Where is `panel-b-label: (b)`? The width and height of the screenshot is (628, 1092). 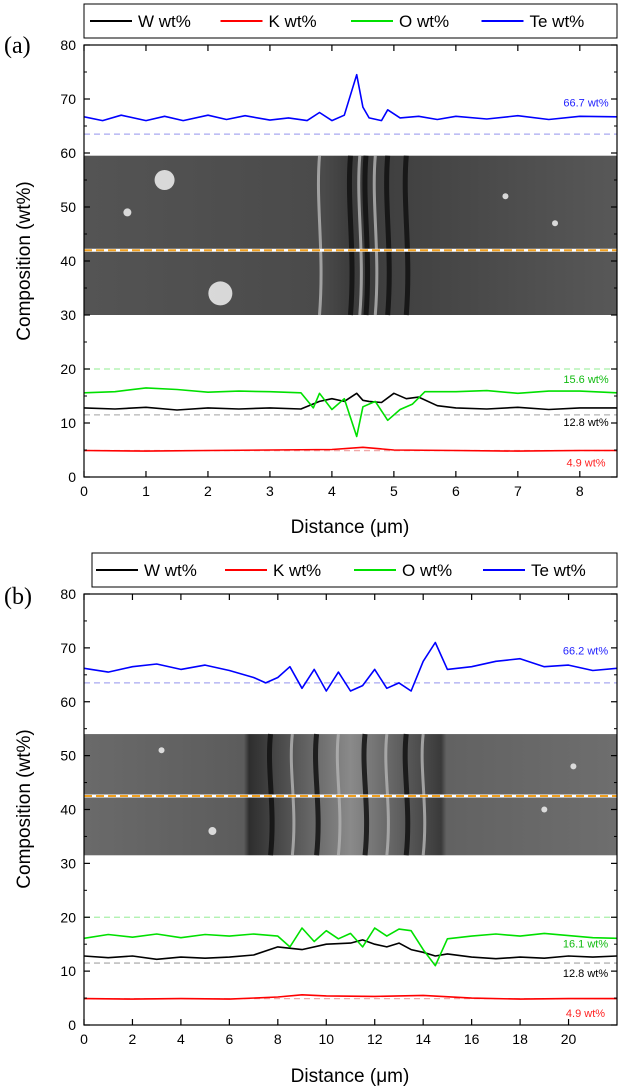
panel-b-label: (b) is located at coordinates (18, 597).